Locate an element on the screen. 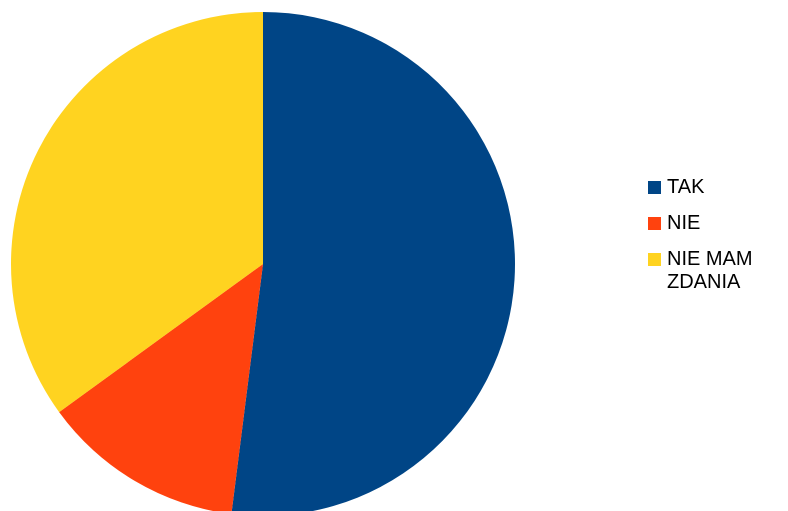 This screenshot has height=511, width=788. legend-label: NIE MAM ZDANIA is located at coordinates (710, 270).